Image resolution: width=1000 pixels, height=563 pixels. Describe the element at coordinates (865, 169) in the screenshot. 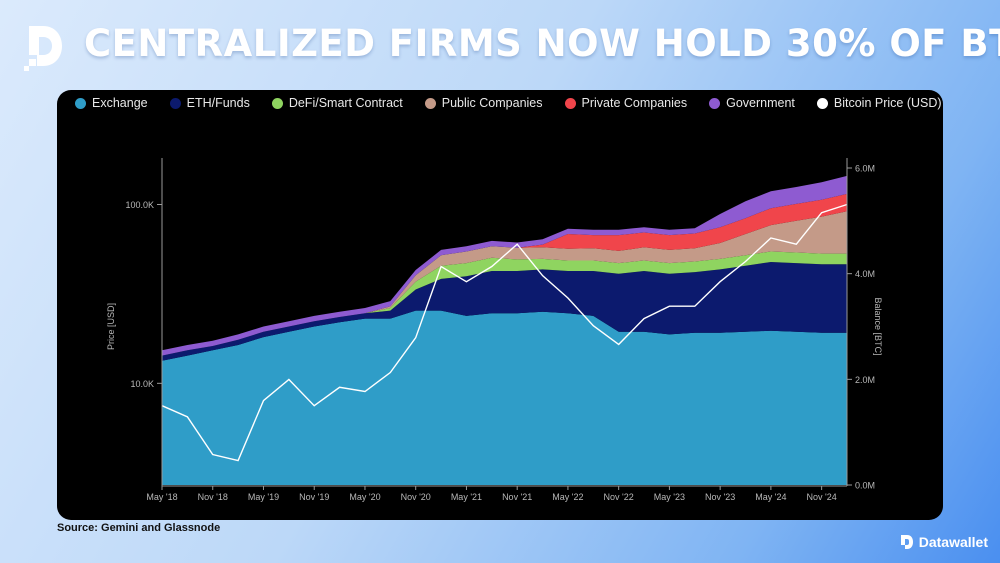

I see `right-tick-label: 6.0M` at that location.